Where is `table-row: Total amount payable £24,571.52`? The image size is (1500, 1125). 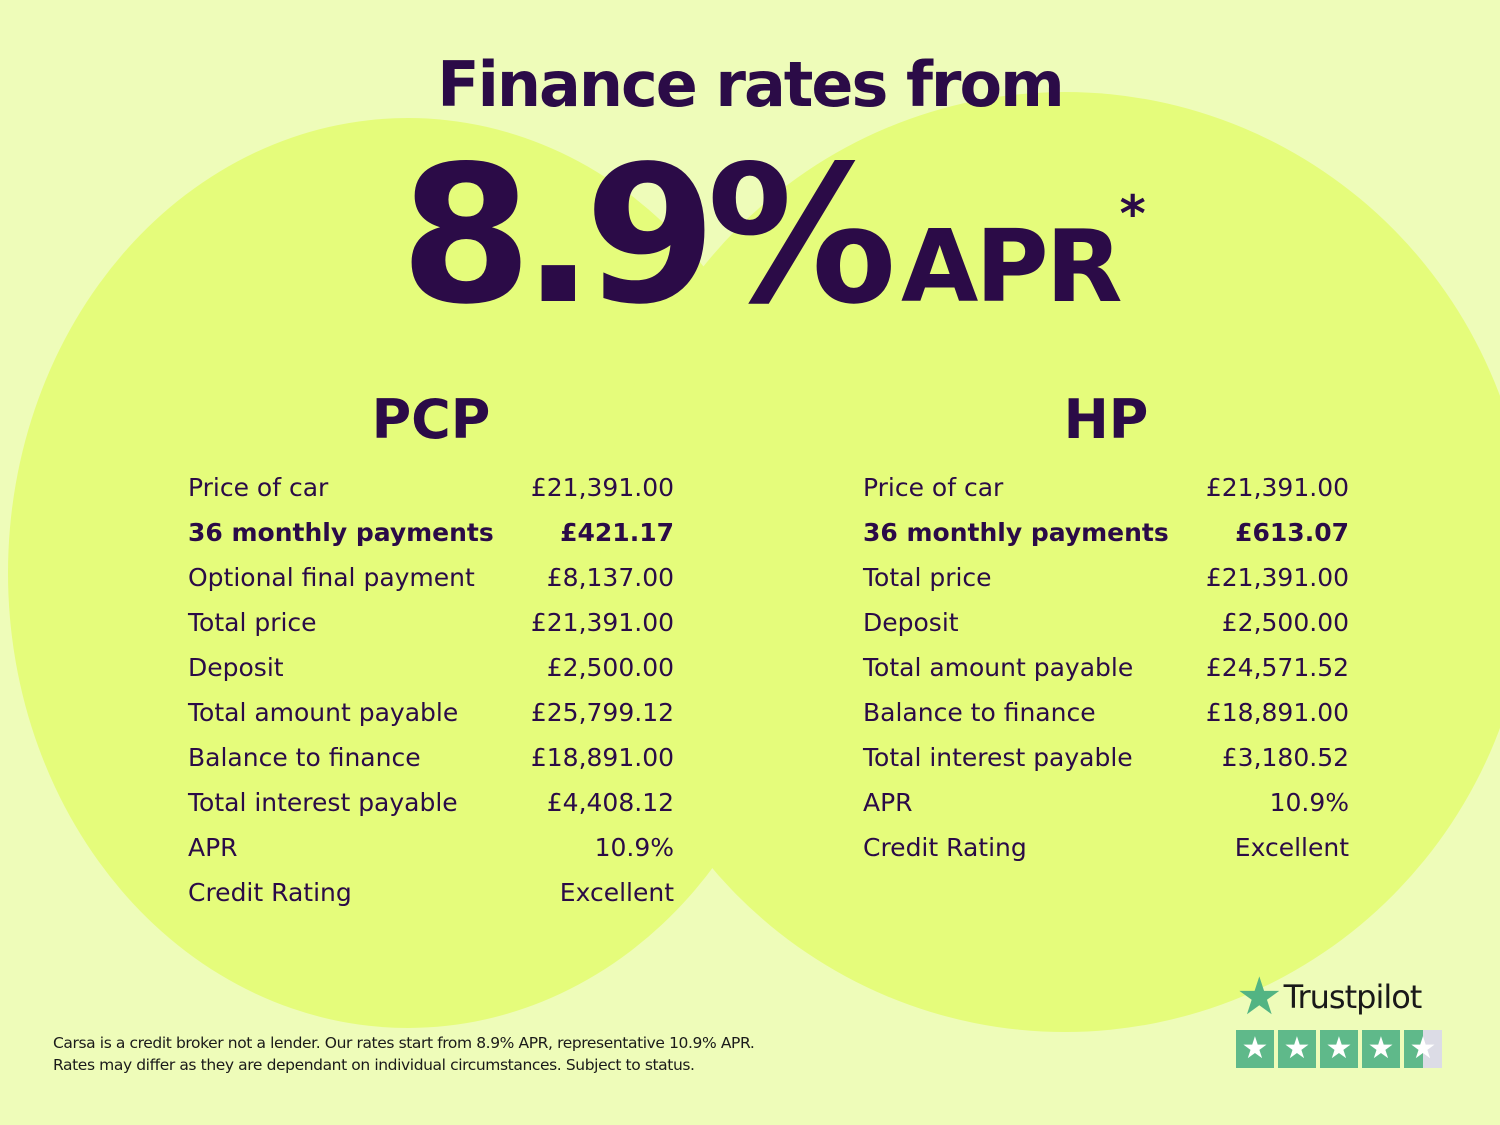
table-row: Total amount payable £24,571.52 is located at coordinates (1106, 667).